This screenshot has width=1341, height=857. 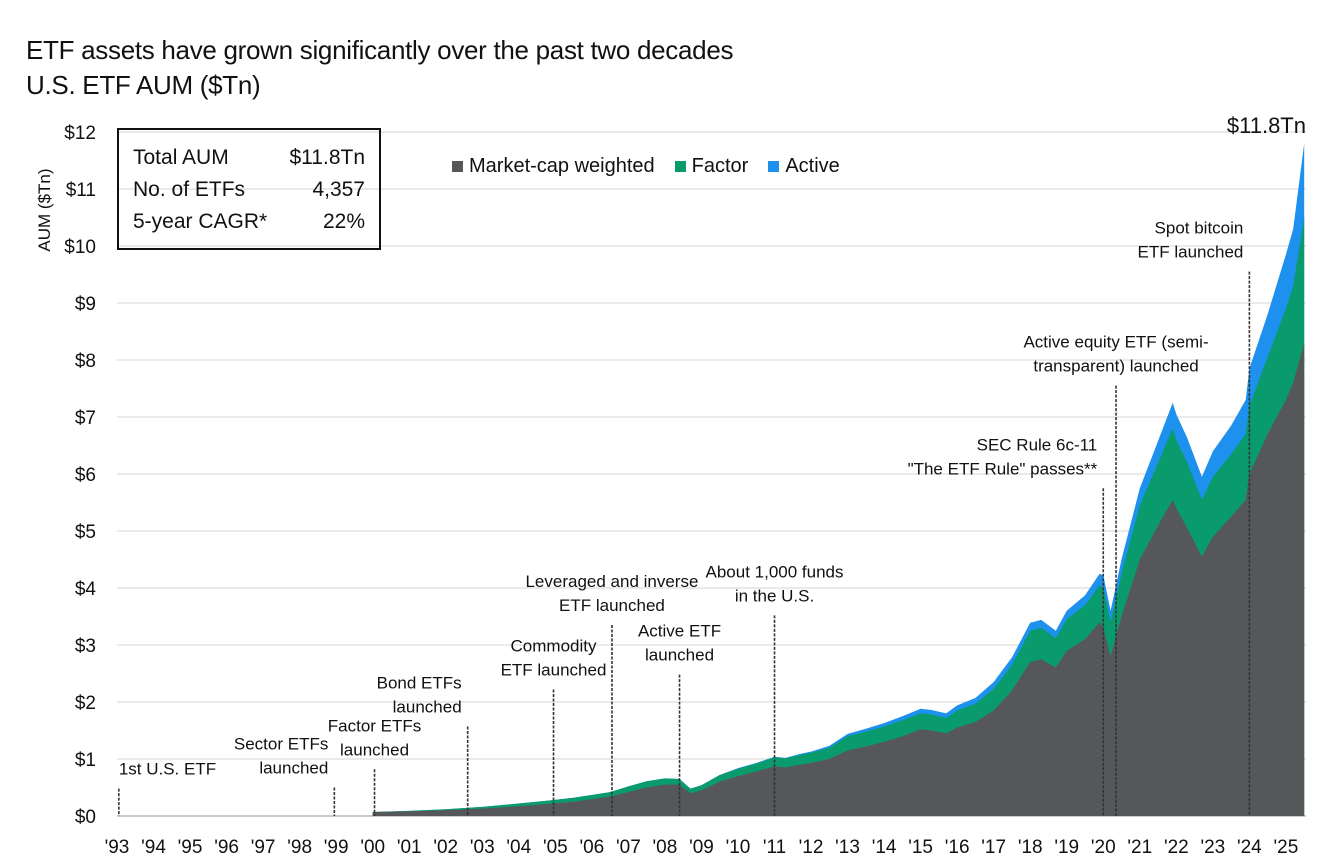 I want to click on x-tick-label: '11, so click(x=774, y=847).